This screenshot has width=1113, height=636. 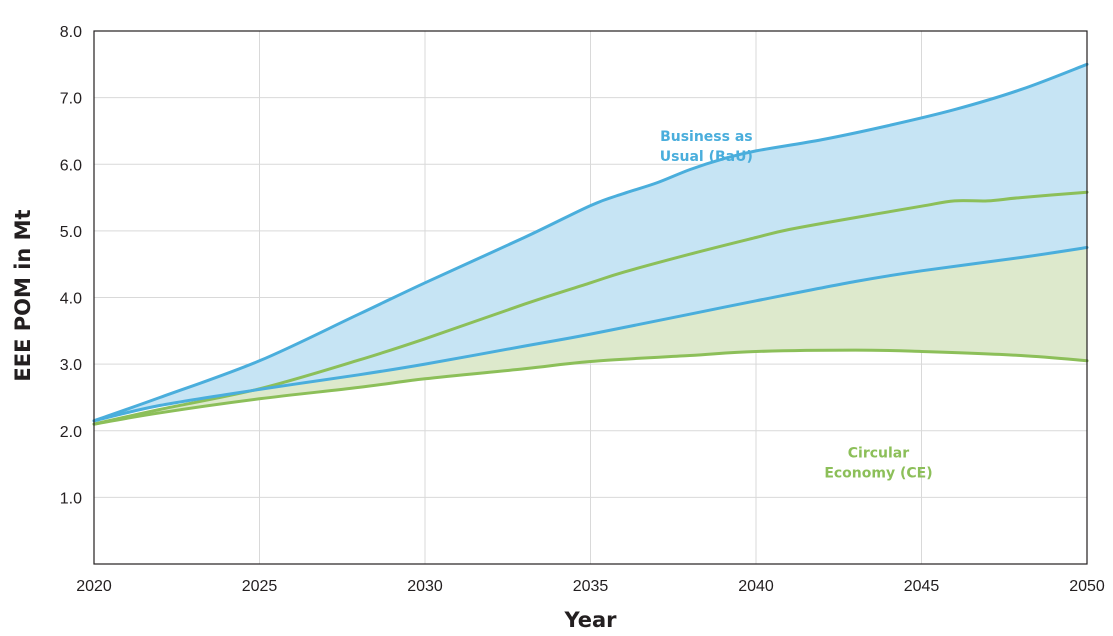 I want to click on y-tick-label-7.0: 7.0, so click(x=71, y=99).